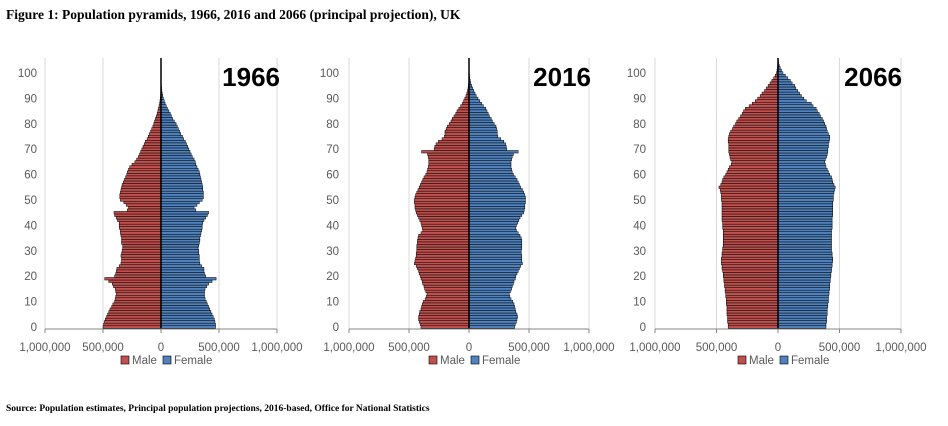  What do you see at coordinates (332, 252) in the screenshot?
I see `y-tick-label: 30` at bounding box center [332, 252].